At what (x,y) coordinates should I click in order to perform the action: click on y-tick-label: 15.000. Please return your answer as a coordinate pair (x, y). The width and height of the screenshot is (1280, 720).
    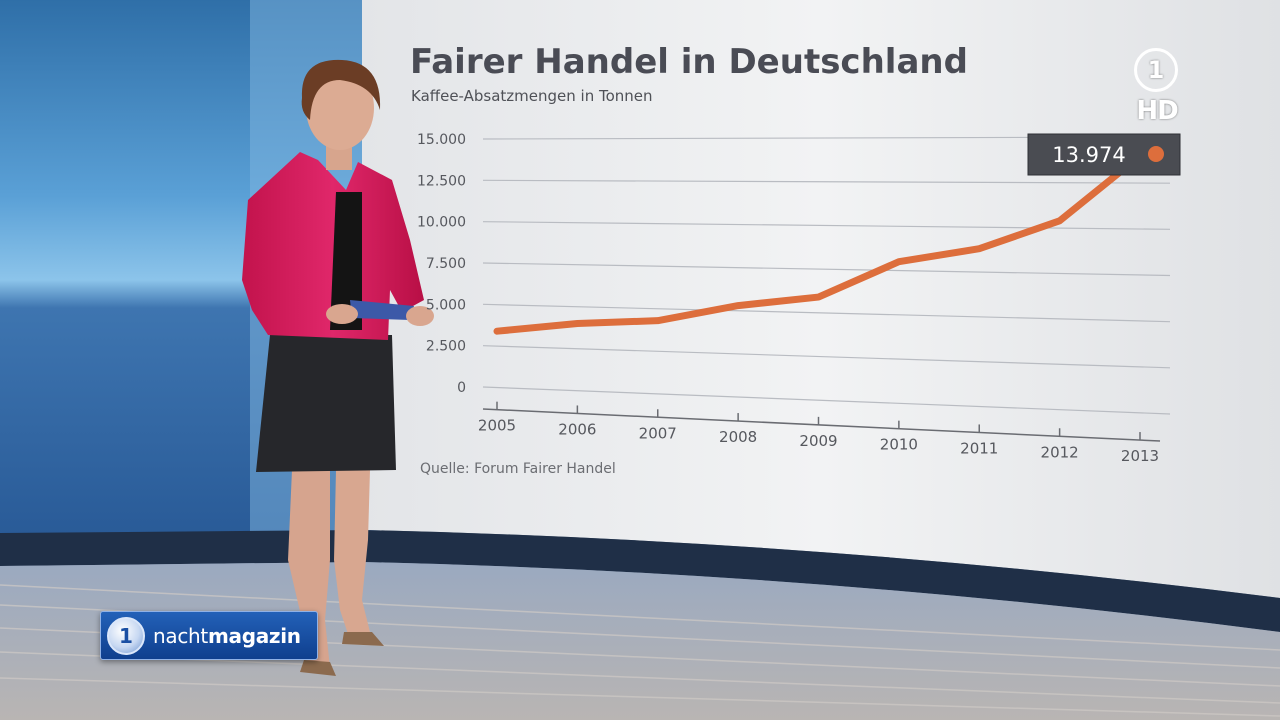
    Looking at the image, I should click on (441, 140).